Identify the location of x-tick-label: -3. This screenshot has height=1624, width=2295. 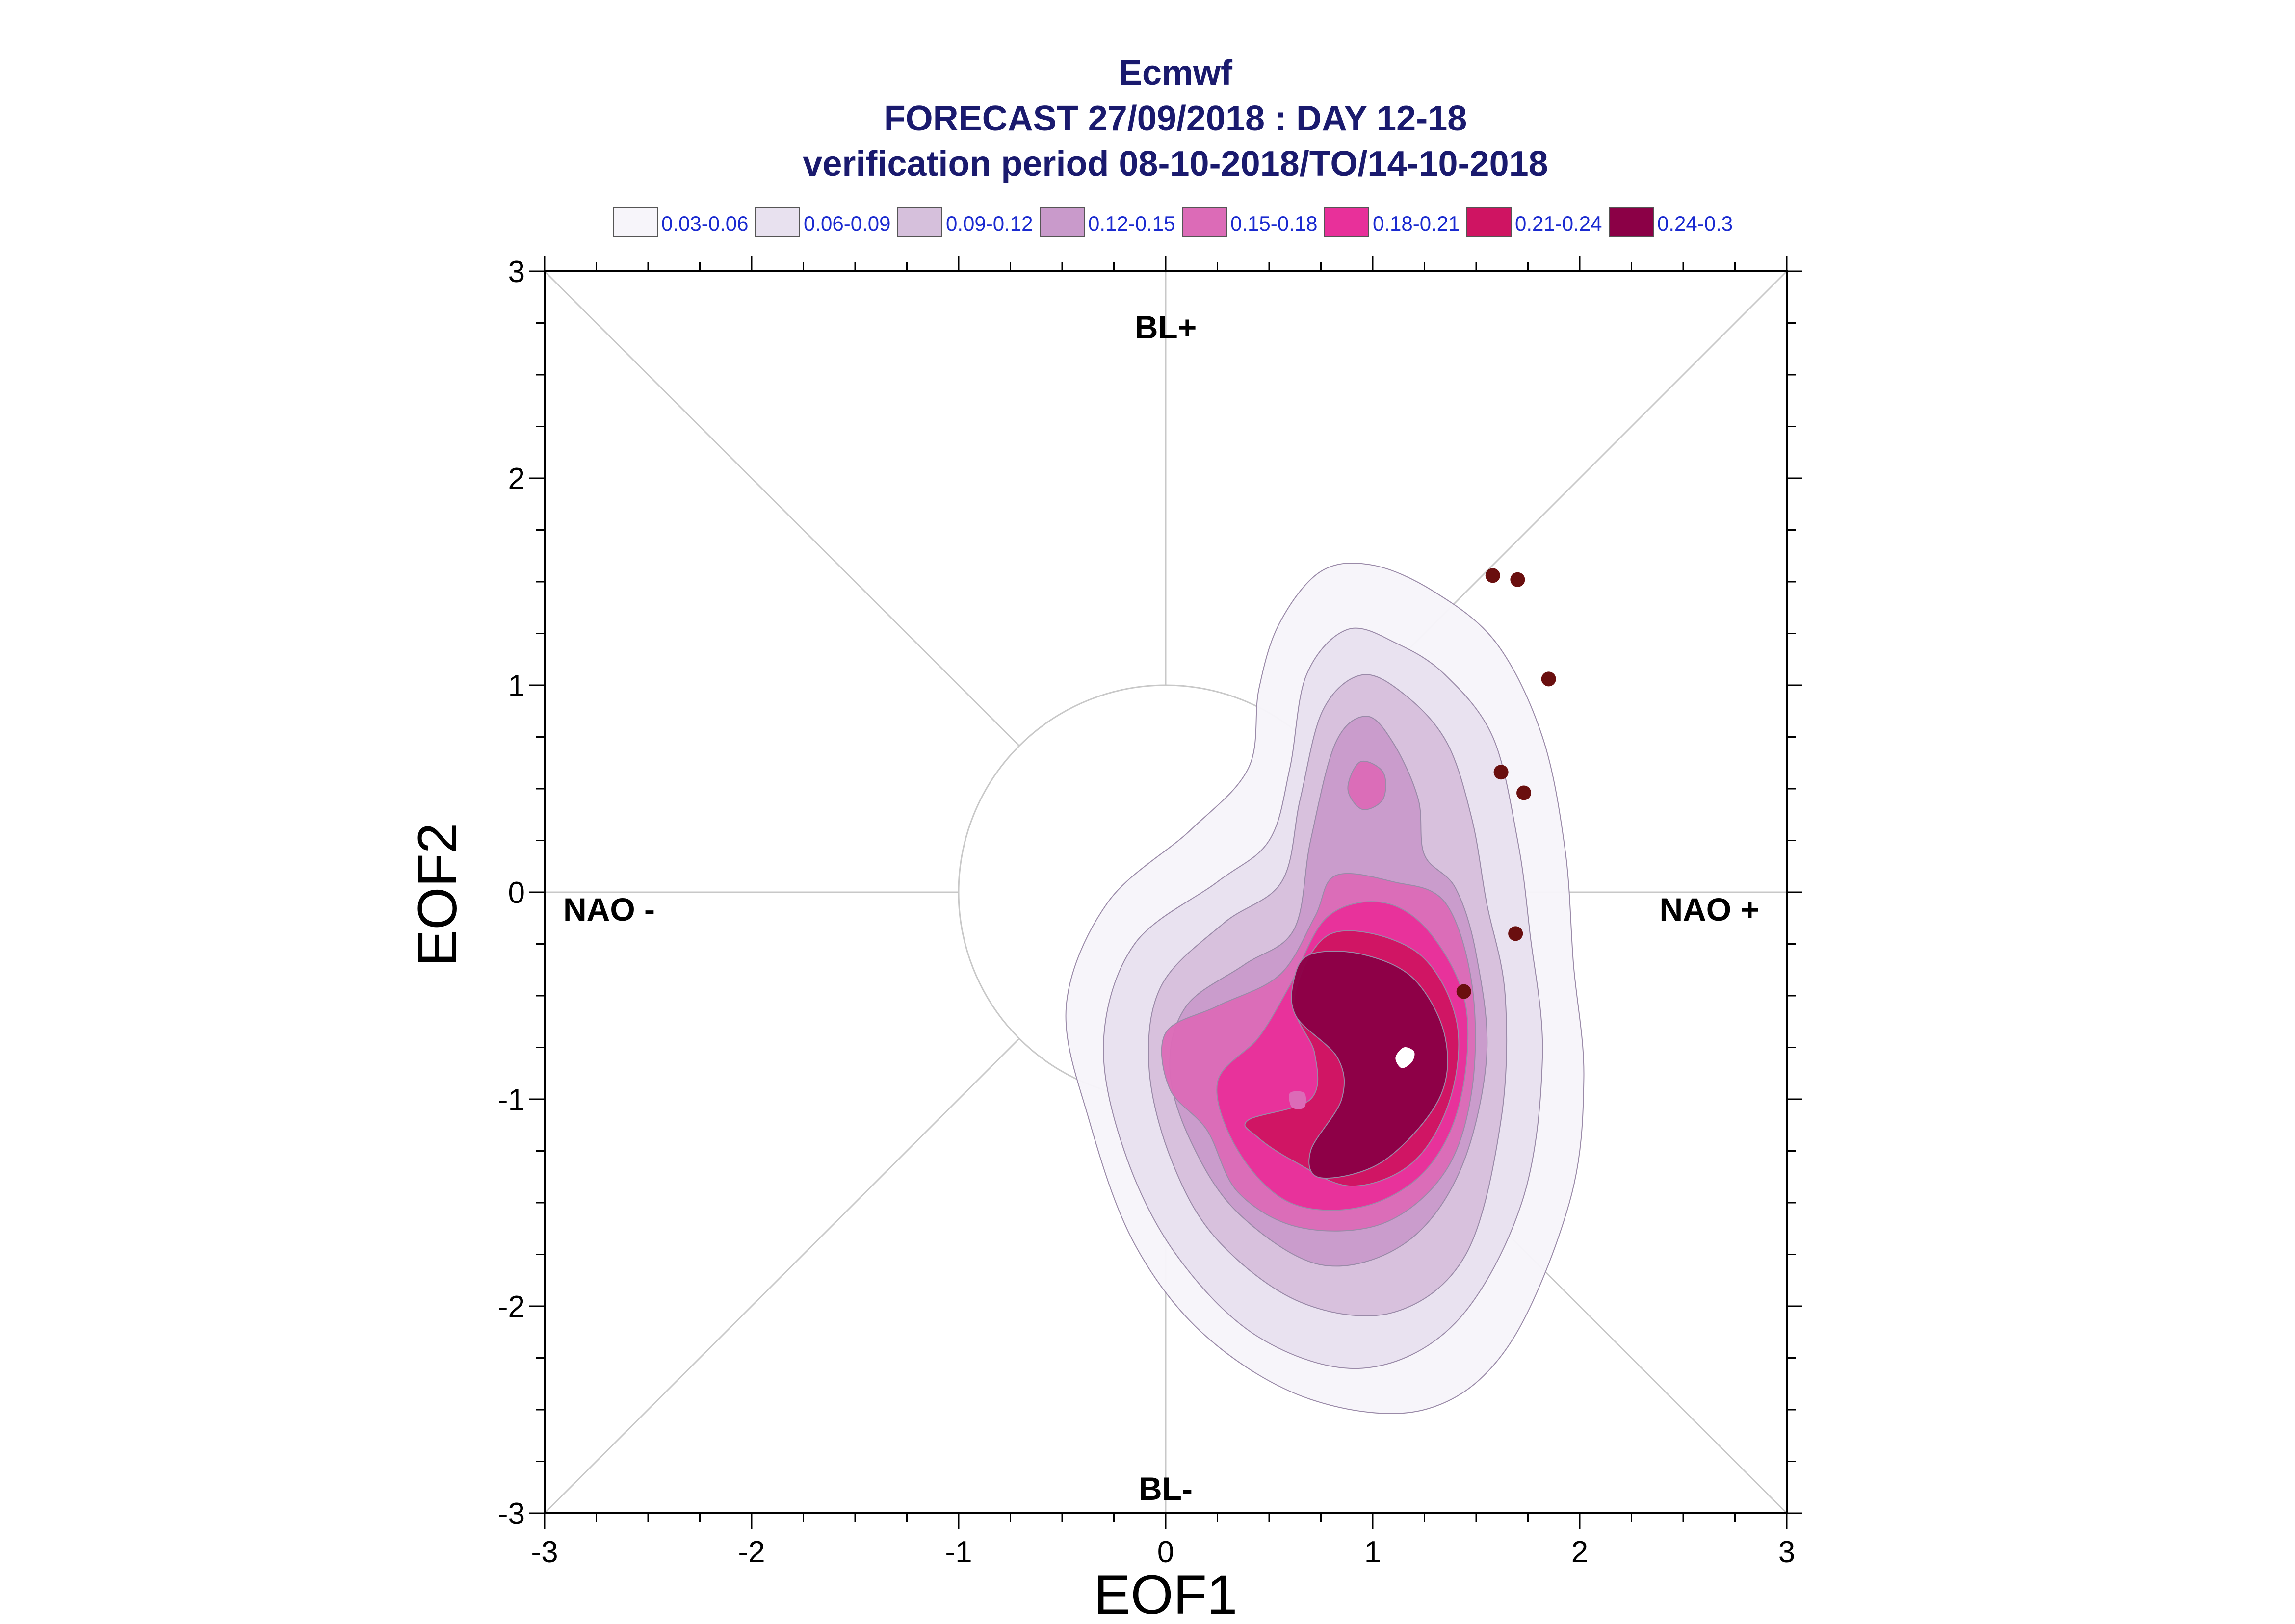
(544, 1552).